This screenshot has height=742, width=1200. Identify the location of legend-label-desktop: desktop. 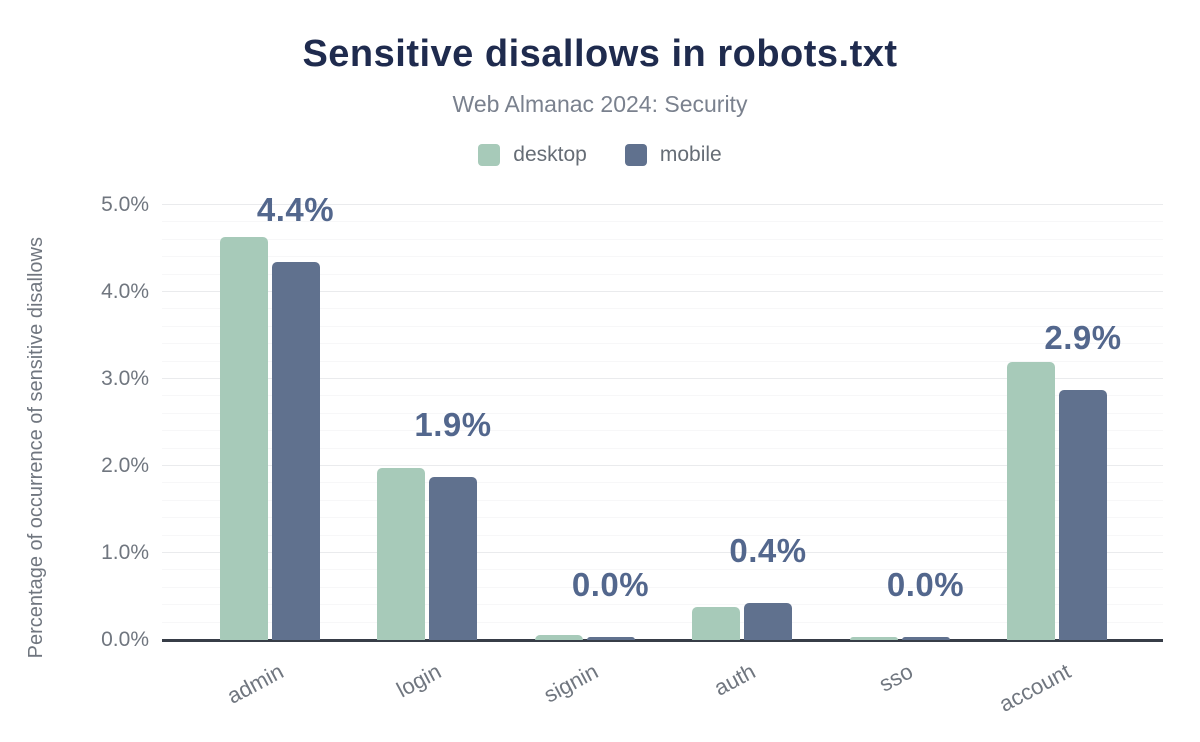
(550, 154).